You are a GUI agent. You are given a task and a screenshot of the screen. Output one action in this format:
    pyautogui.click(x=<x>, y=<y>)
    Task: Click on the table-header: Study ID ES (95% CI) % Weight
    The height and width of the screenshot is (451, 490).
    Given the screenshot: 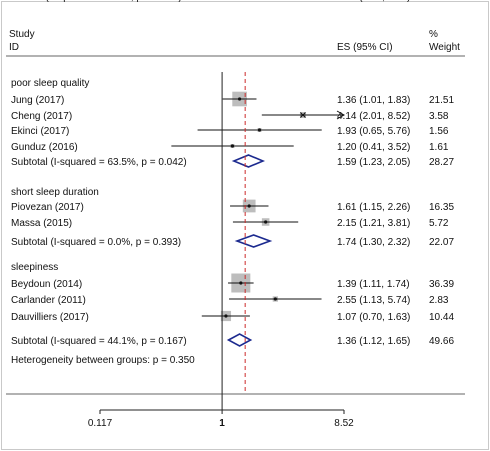 What is the action you would take?
    pyautogui.click(x=234, y=41)
    